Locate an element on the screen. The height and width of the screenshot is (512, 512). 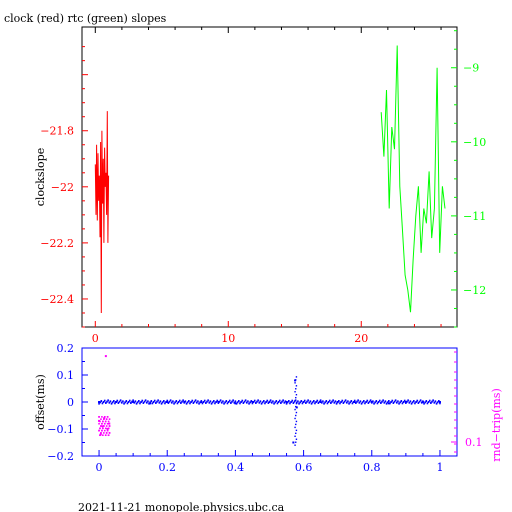
x-tick-label: 20 is located at coordinates (361, 338).